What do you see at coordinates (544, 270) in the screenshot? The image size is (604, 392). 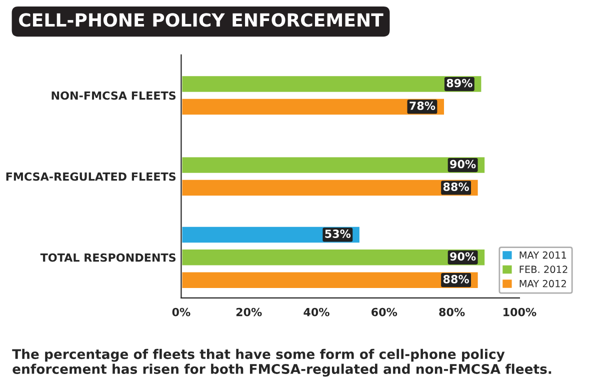 I see `legend-label: FEB. 2012` at bounding box center [544, 270].